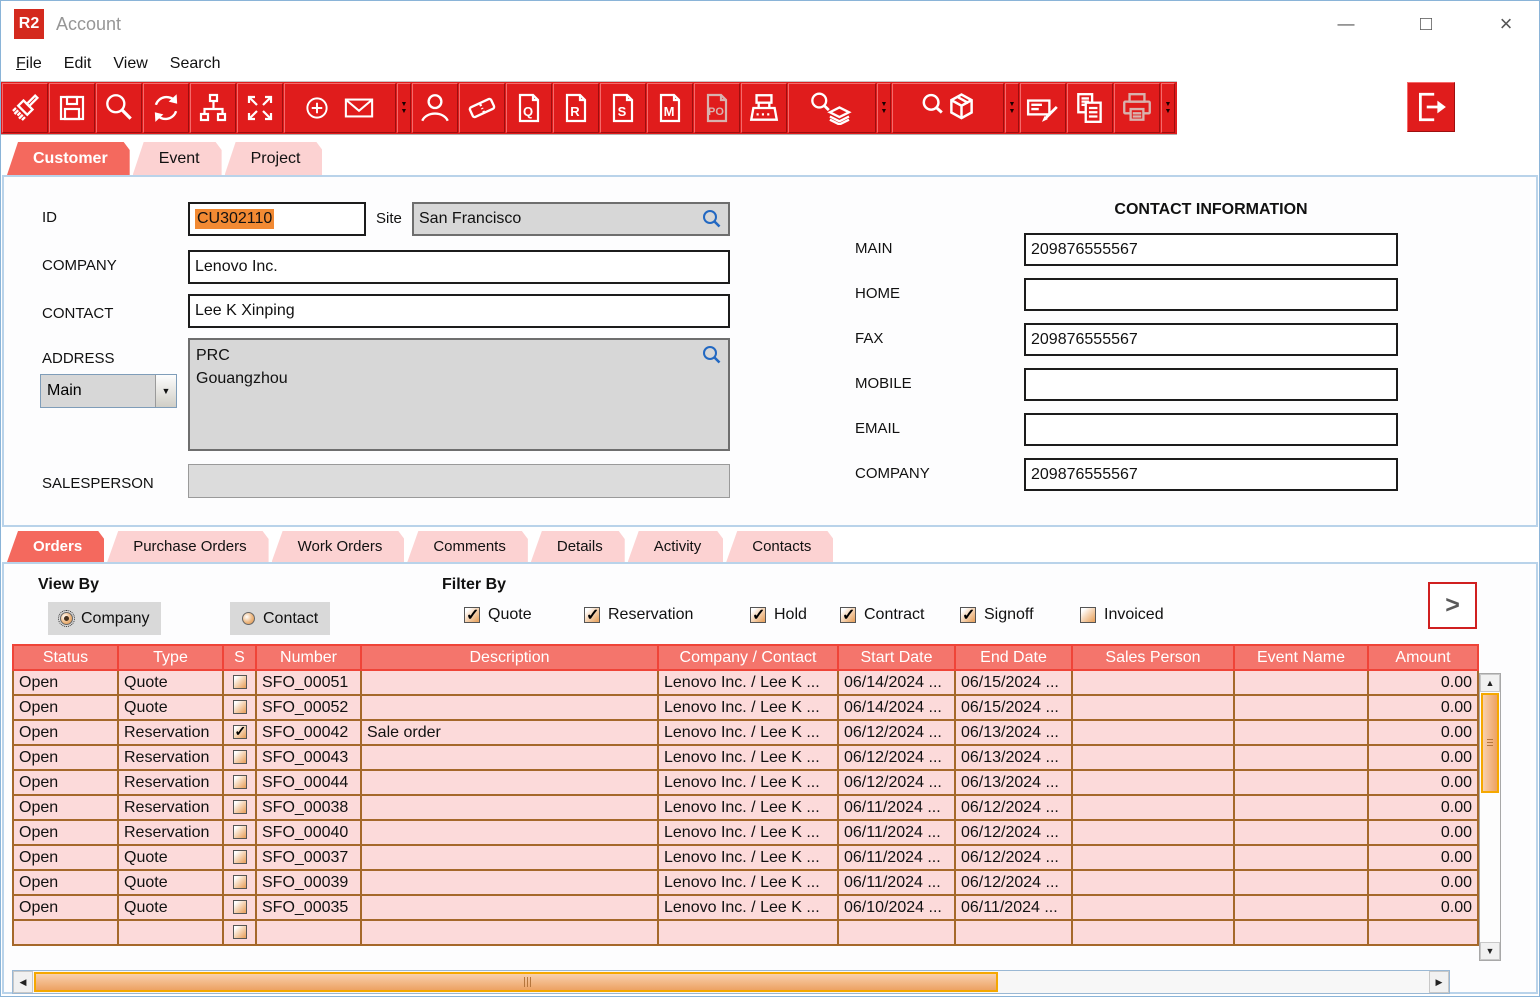 The height and width of the screenshot is (997, 1540). I want to click on scroll-down-button: ▼, so click(1490, 951).